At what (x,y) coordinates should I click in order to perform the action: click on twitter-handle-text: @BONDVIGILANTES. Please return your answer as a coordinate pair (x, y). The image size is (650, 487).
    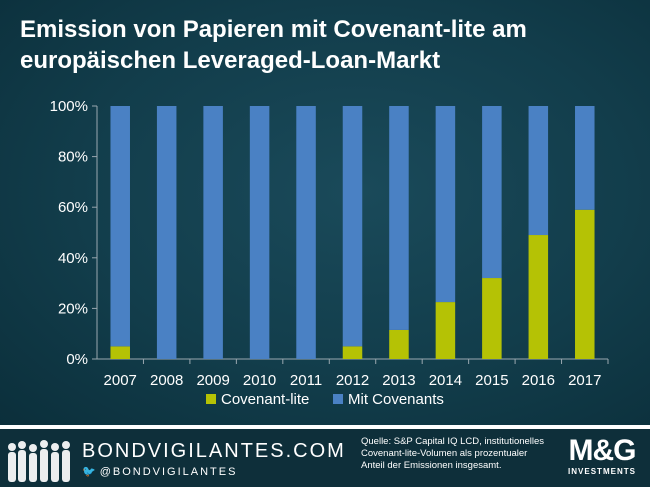
    Looking at the image, I should click on (168, 472).